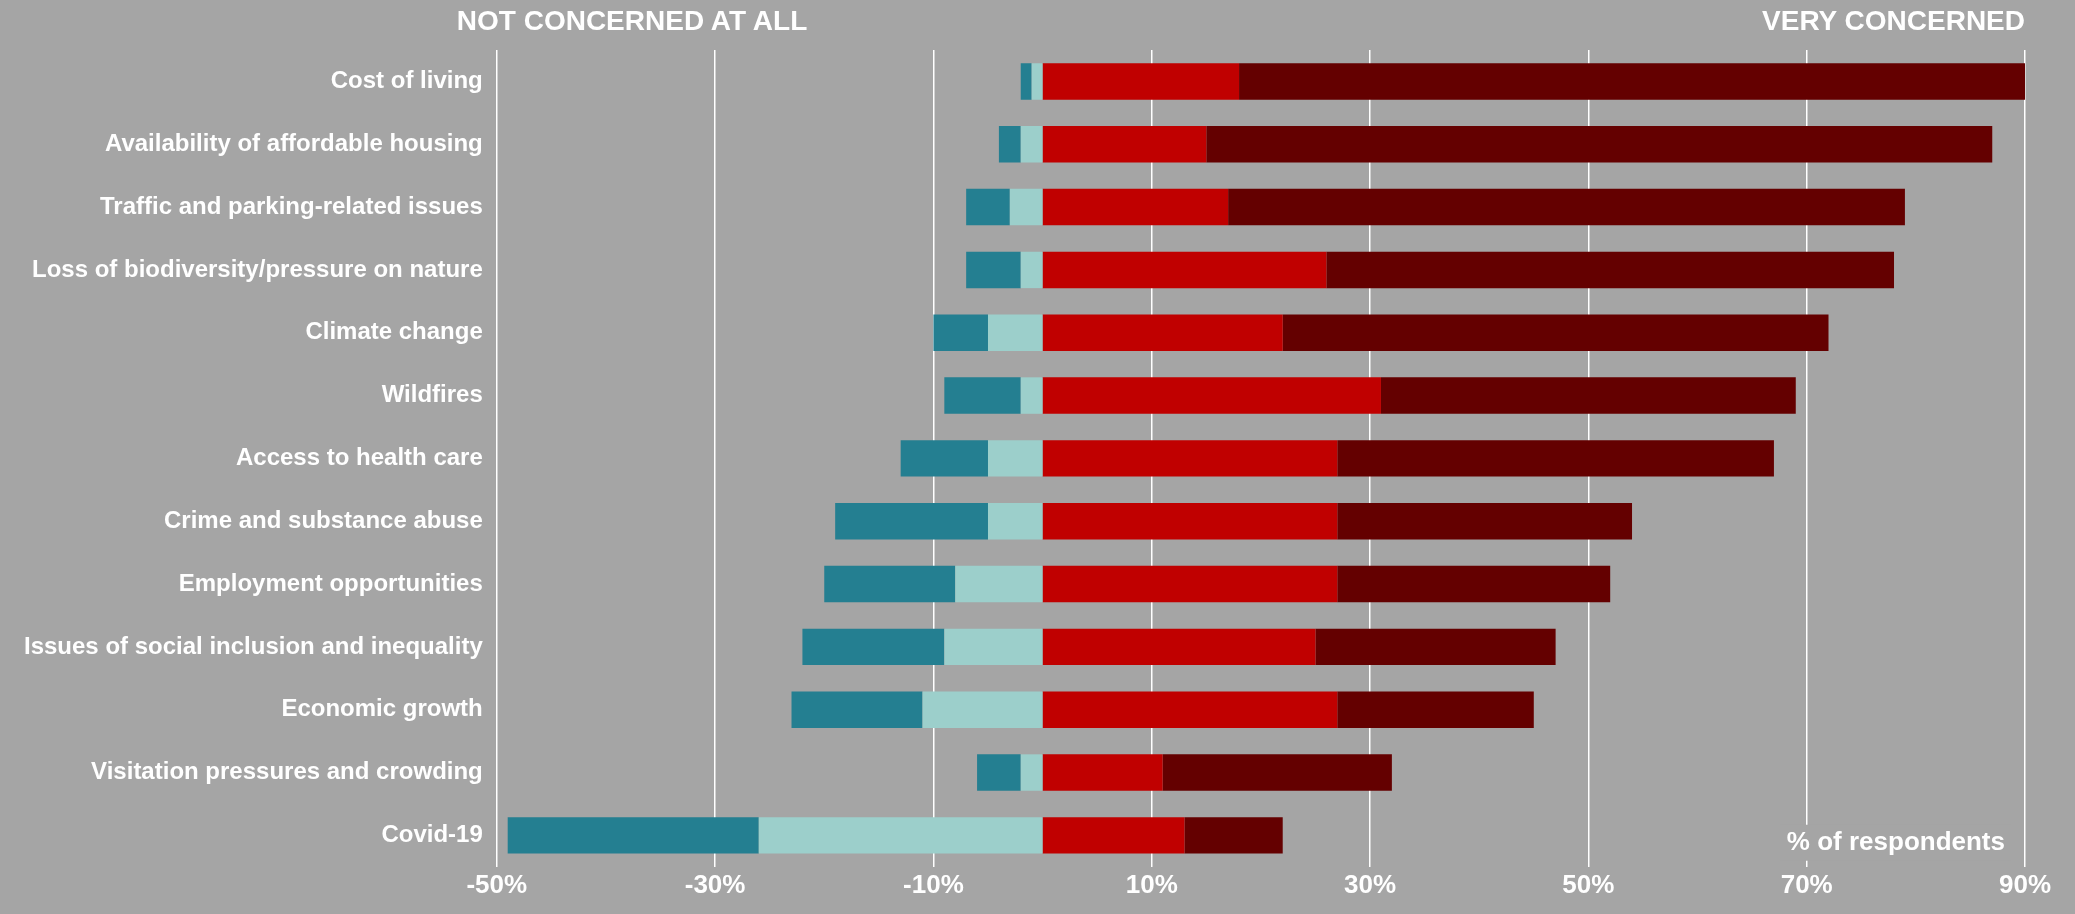 The width and height of the screenshot is (2075, 914). I want to click on y-tick-label: Economic growth, so click(382, 708).